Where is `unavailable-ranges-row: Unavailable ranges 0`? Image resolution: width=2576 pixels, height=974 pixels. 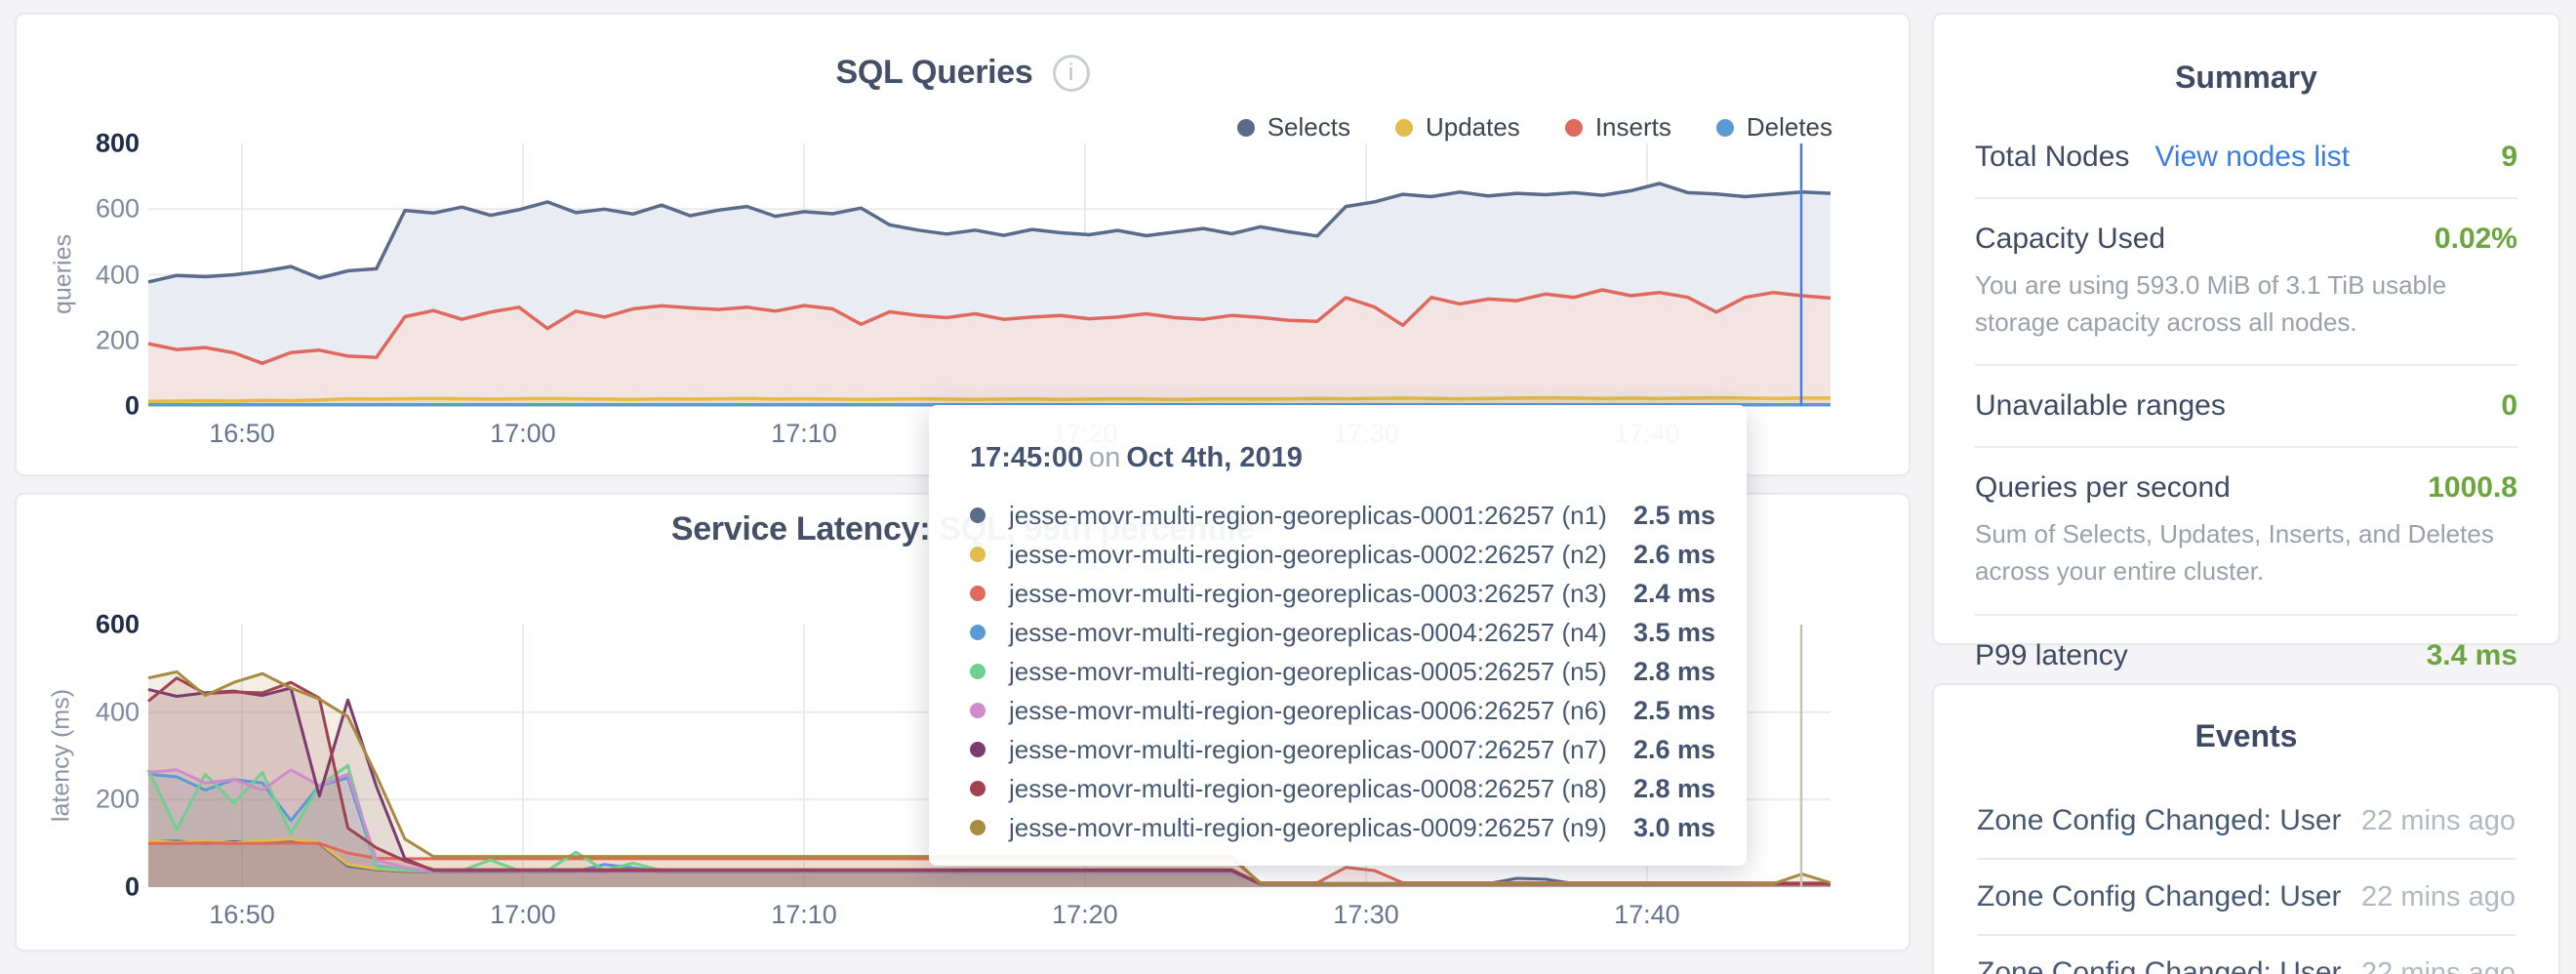
unavailable-ranges-row: Unavailable ranges 0 is located at coordinates (2246, 406).